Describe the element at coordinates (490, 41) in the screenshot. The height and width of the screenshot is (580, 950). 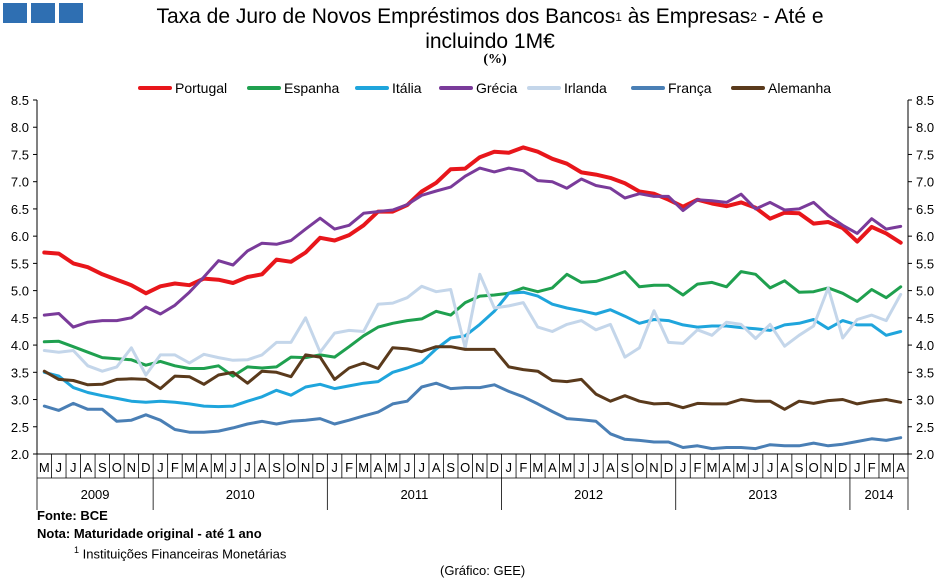
I see `title-line-2: incluindo 1M€` at that location.